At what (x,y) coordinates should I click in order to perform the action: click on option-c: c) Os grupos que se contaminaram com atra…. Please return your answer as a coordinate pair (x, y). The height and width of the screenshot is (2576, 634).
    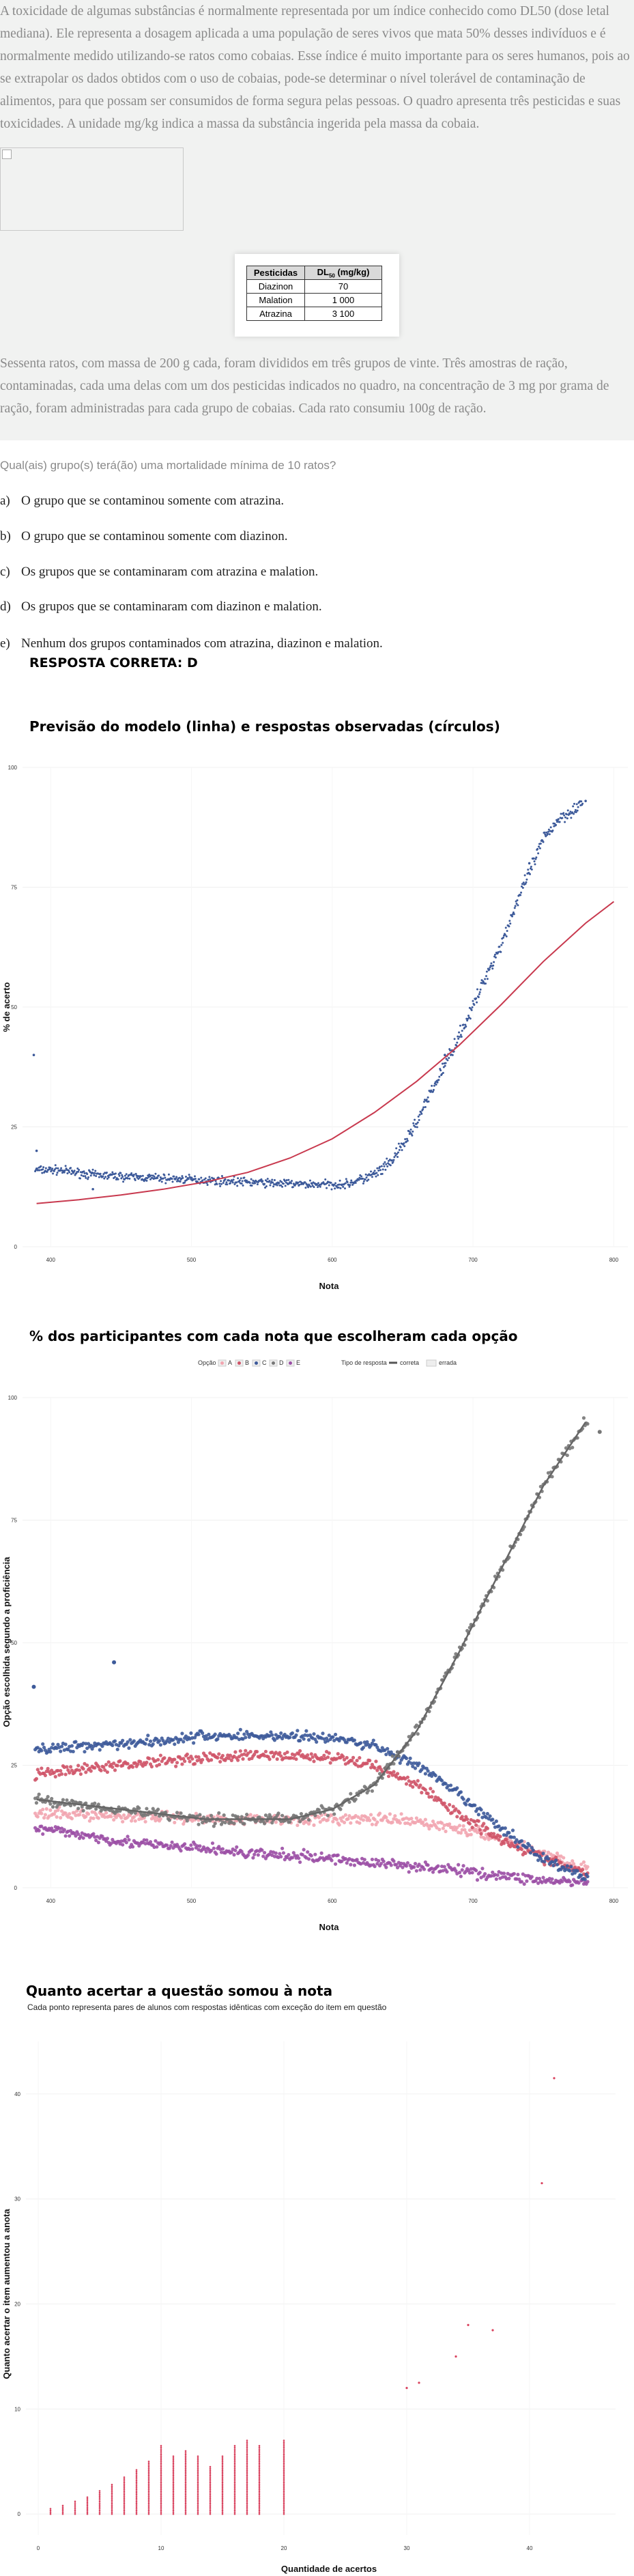
    Looking at the image, I should click on (159, 572).